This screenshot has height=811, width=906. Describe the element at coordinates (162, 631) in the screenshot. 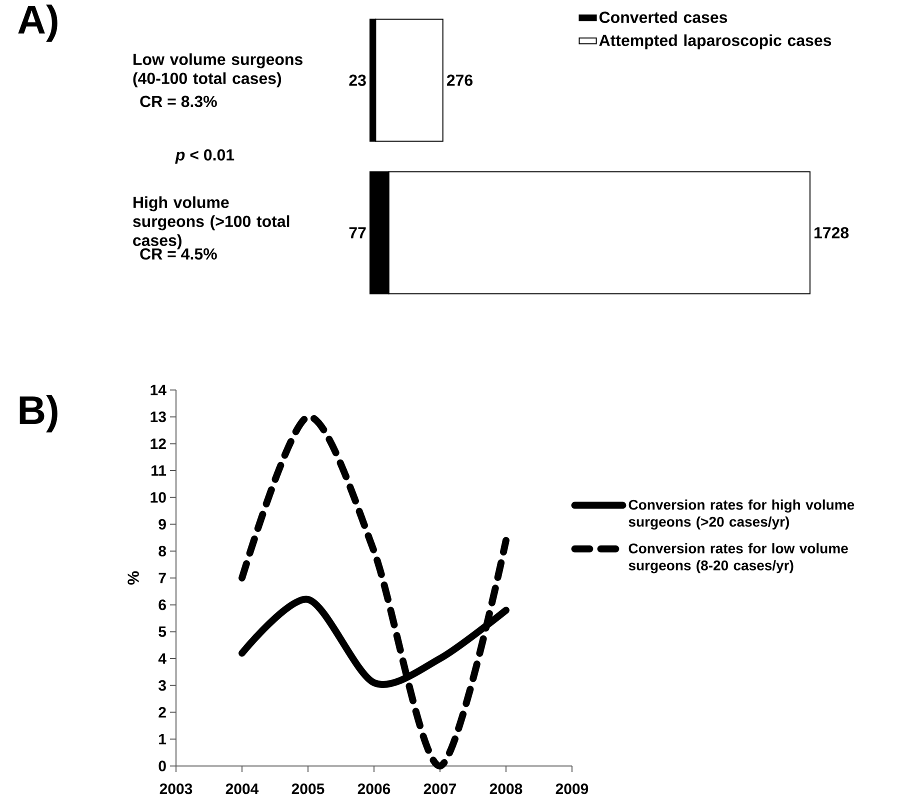

I see `y-tick-label: 5` at that location.